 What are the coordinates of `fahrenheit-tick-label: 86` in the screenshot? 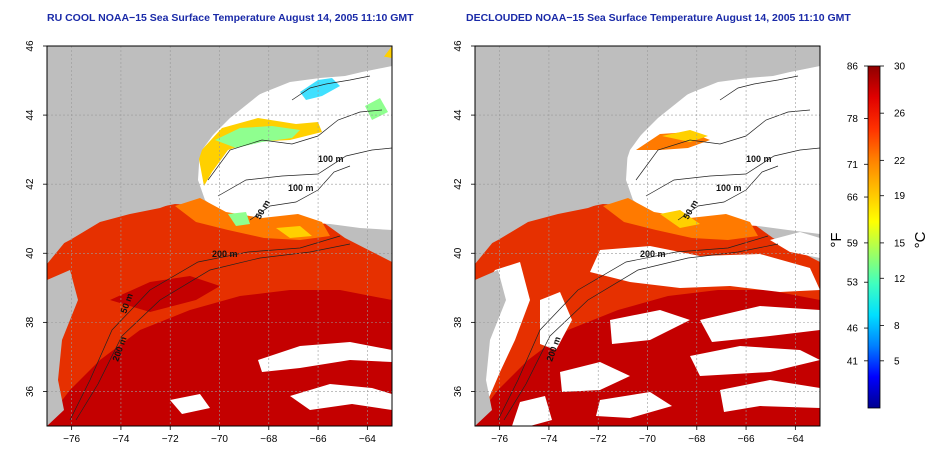 It's located at (853, 67).